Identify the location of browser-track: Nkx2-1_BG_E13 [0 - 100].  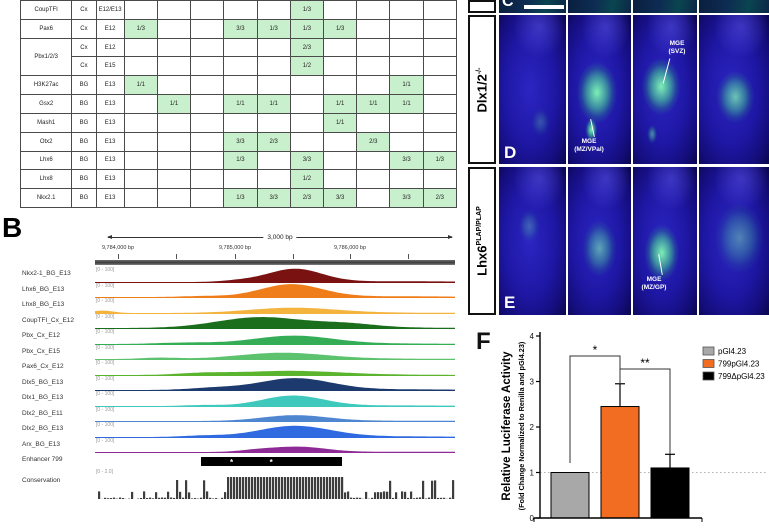
(230, 275).